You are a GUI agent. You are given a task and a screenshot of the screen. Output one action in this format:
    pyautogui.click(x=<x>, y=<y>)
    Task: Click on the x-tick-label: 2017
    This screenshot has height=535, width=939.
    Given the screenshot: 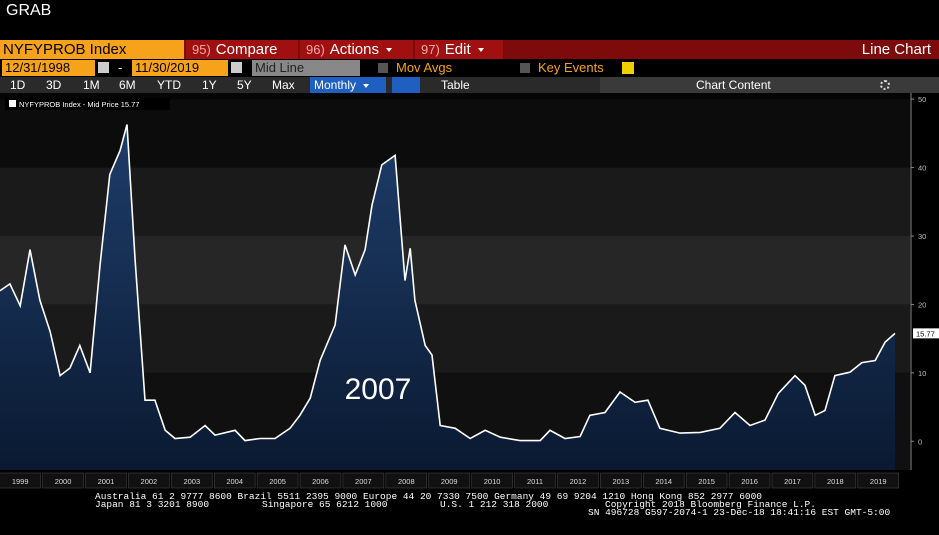 What is the action you would take?
    pyautogui.click(x=792, y=481)
    